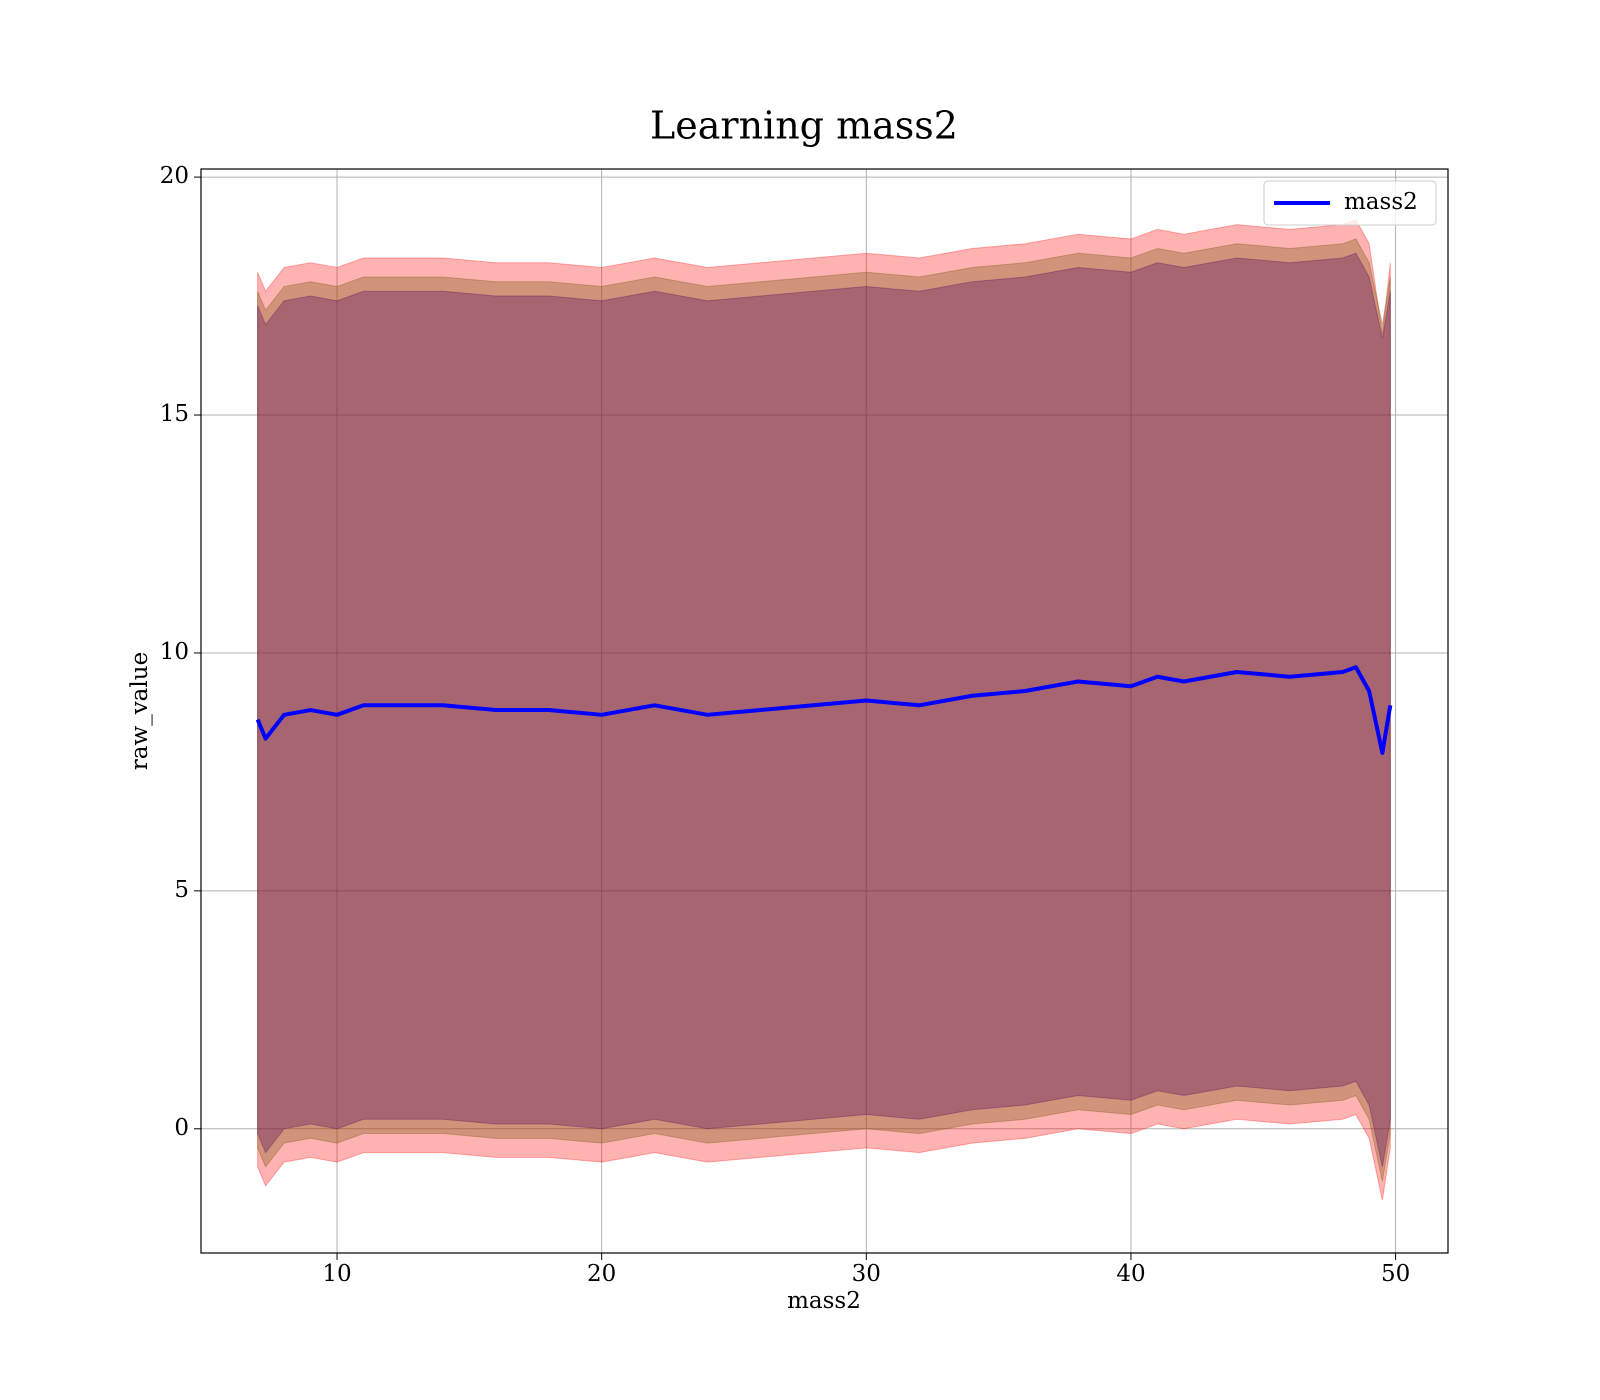 This screenshot has width=1600, height=1400. I want to click on series-line, so click(824, 710).